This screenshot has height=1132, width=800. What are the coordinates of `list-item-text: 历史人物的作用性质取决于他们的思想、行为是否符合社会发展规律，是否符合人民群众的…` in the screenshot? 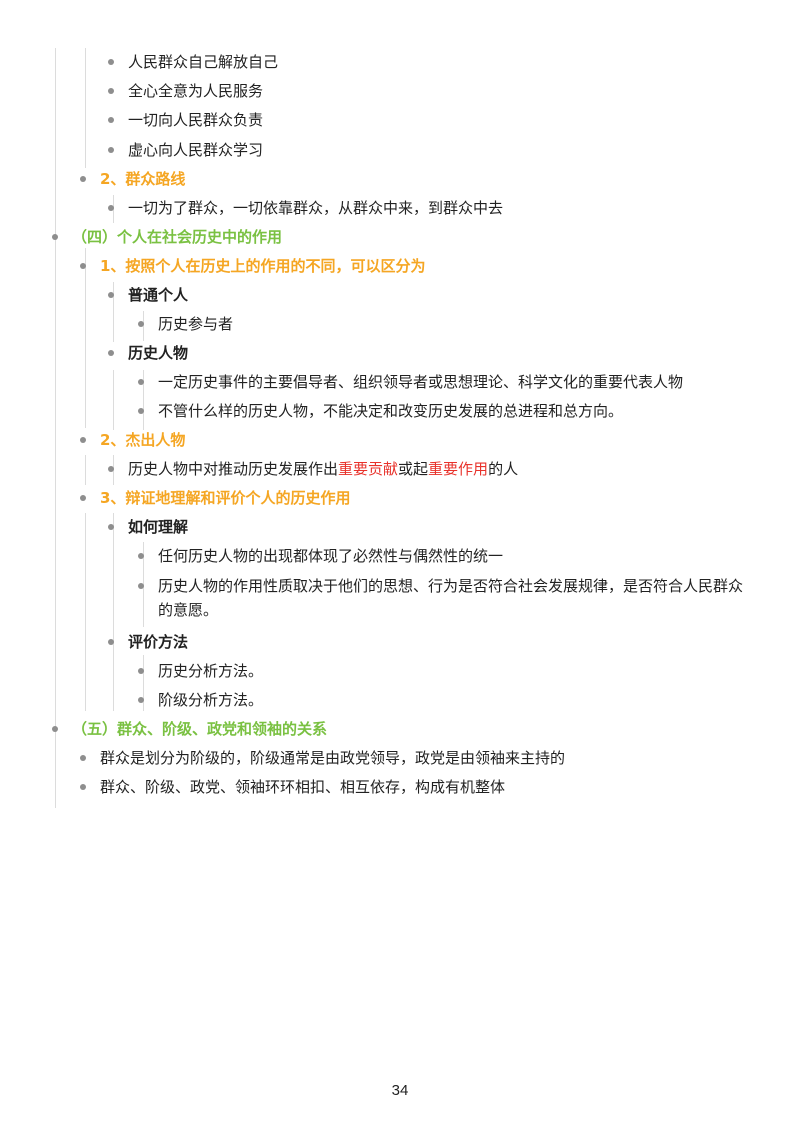 It's located at (451, 598).